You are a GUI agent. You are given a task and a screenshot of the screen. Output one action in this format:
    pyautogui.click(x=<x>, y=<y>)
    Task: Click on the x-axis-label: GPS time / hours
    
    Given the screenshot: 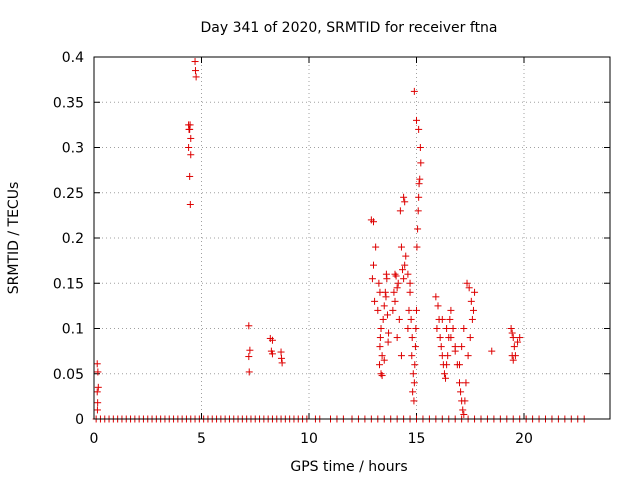 What is the action you would take?
    pyautogui.click(x=348, y=467)
    